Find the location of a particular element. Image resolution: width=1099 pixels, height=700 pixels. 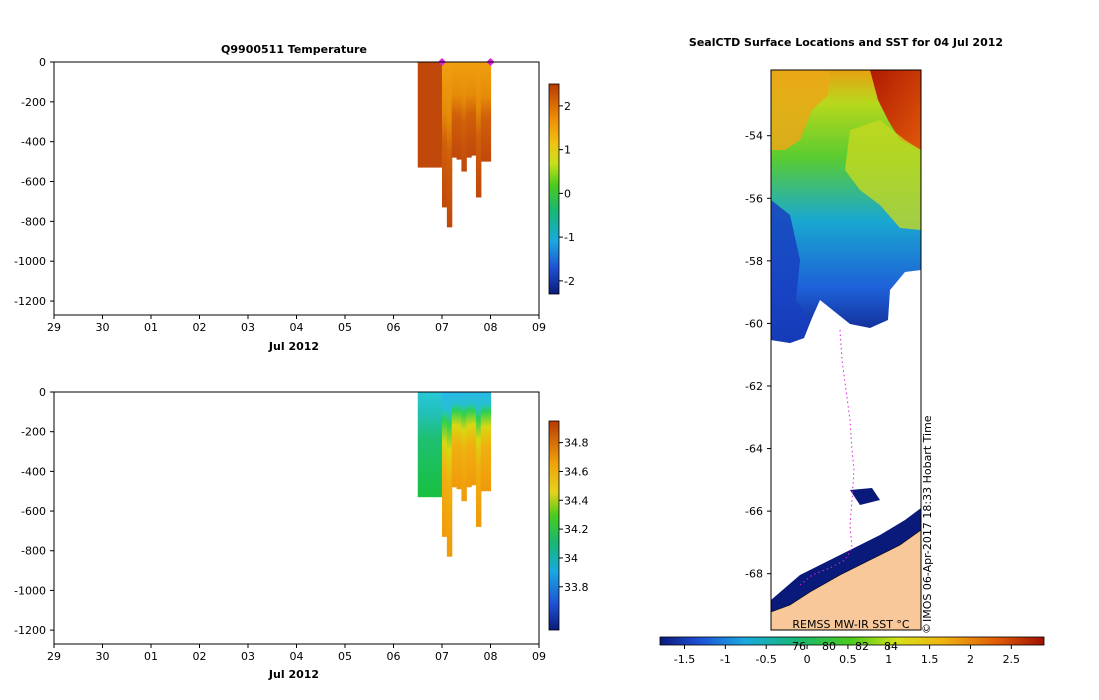

temperature-ytick-label: -600 is located at coordinates (33, 182).